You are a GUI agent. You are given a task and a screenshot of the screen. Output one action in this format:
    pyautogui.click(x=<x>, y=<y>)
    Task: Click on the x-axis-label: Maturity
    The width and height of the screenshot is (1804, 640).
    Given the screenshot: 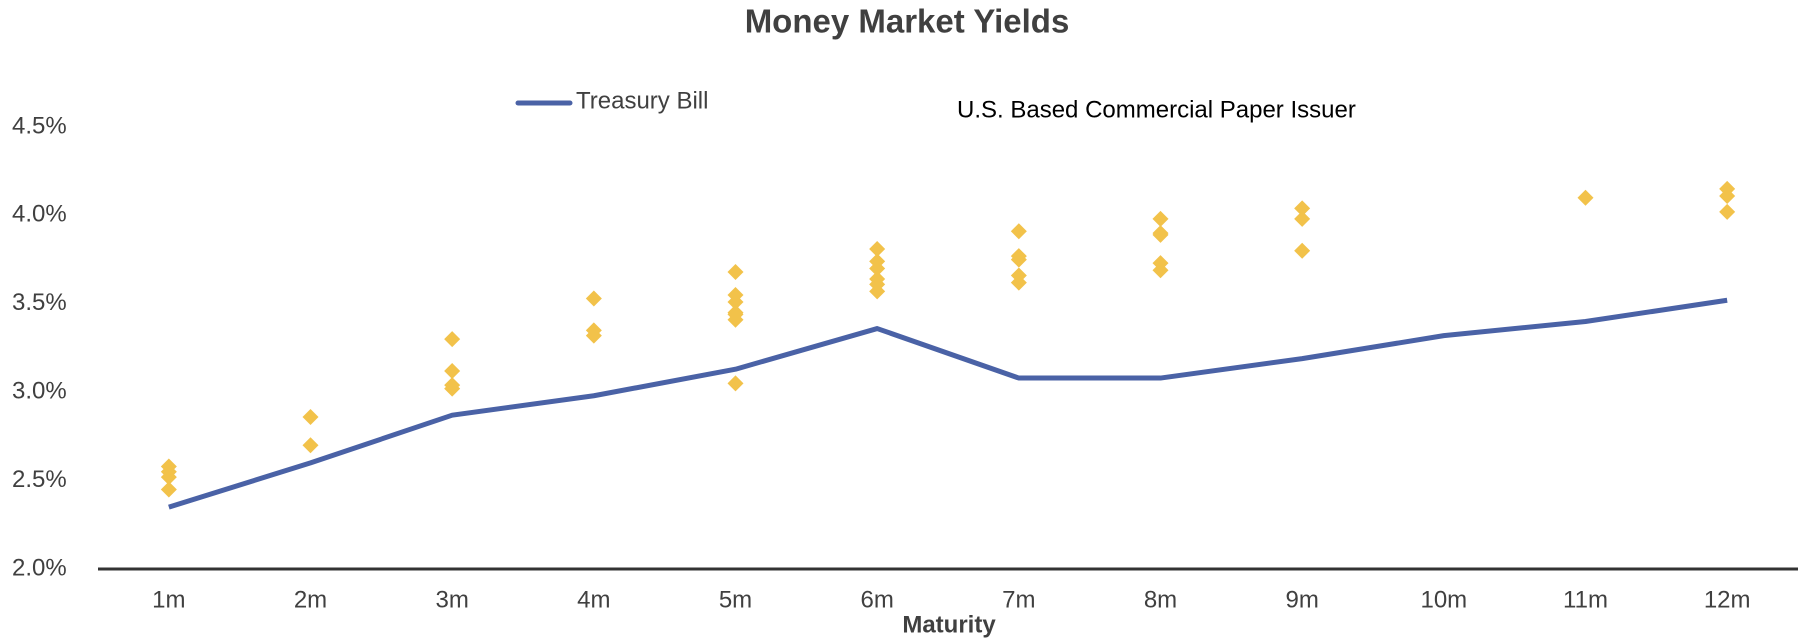 What is the action you would take?
    pyautogui.click(x=949, y=624)
    